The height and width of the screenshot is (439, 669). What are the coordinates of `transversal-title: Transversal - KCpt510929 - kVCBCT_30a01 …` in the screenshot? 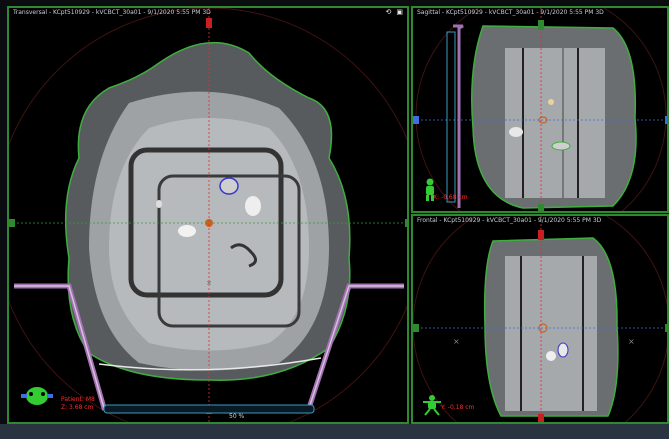 It's located at (112, 12).